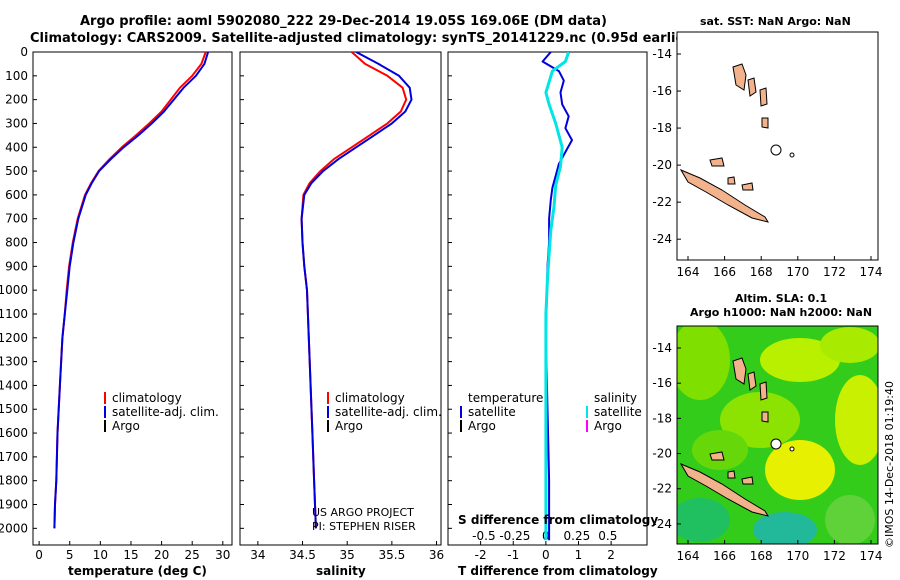  I want to click on x-tick-label: -2, so click(481, 555).